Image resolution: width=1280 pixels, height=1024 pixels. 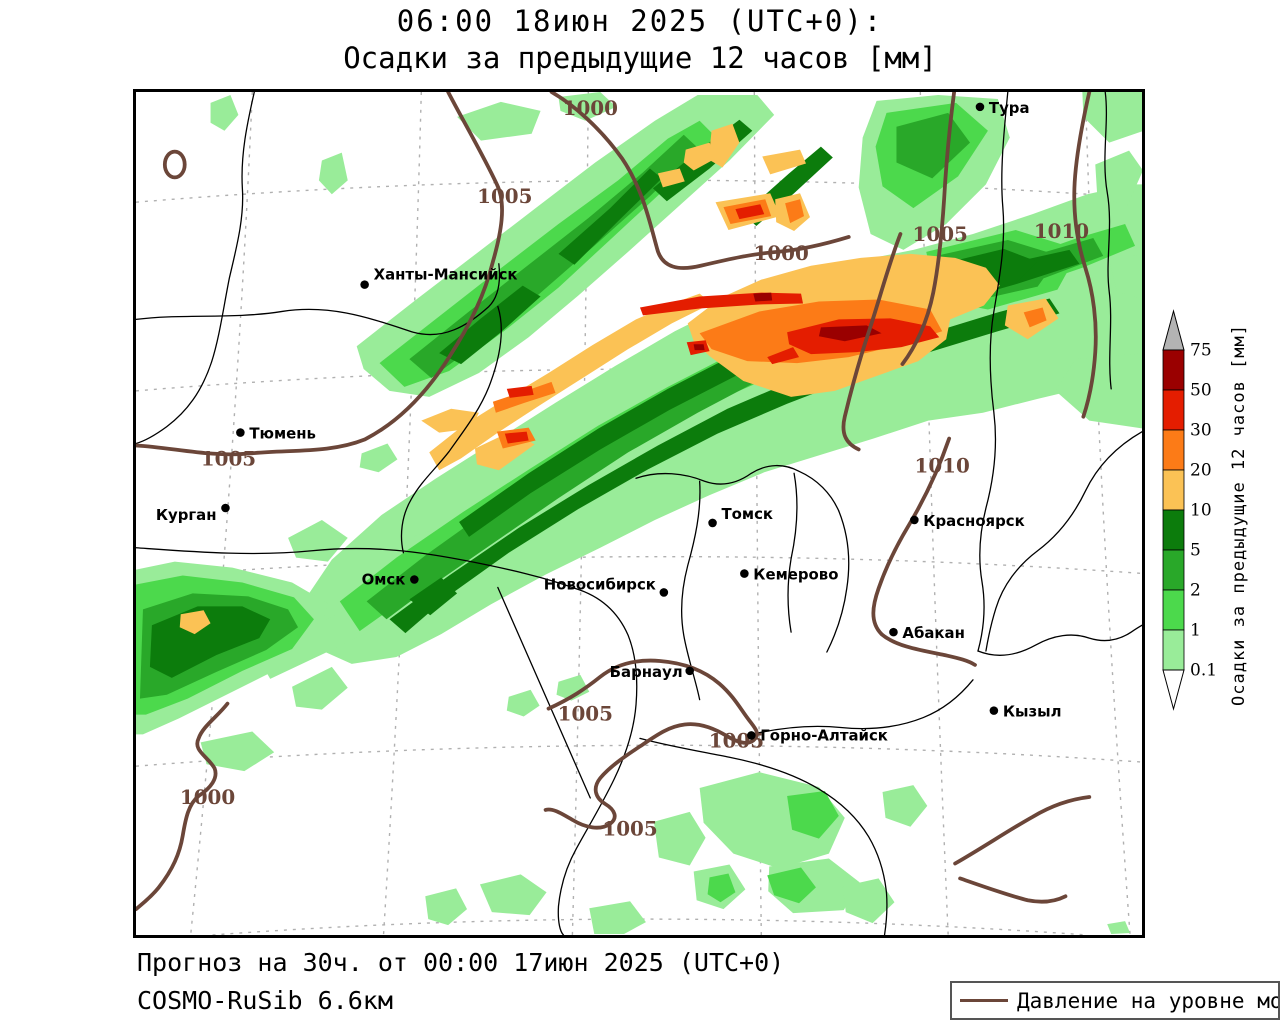 I want to click on colorbar-tick-labels: 75 50 30 20 10 5 2 1 0.1, so click(x=1203, y=511).